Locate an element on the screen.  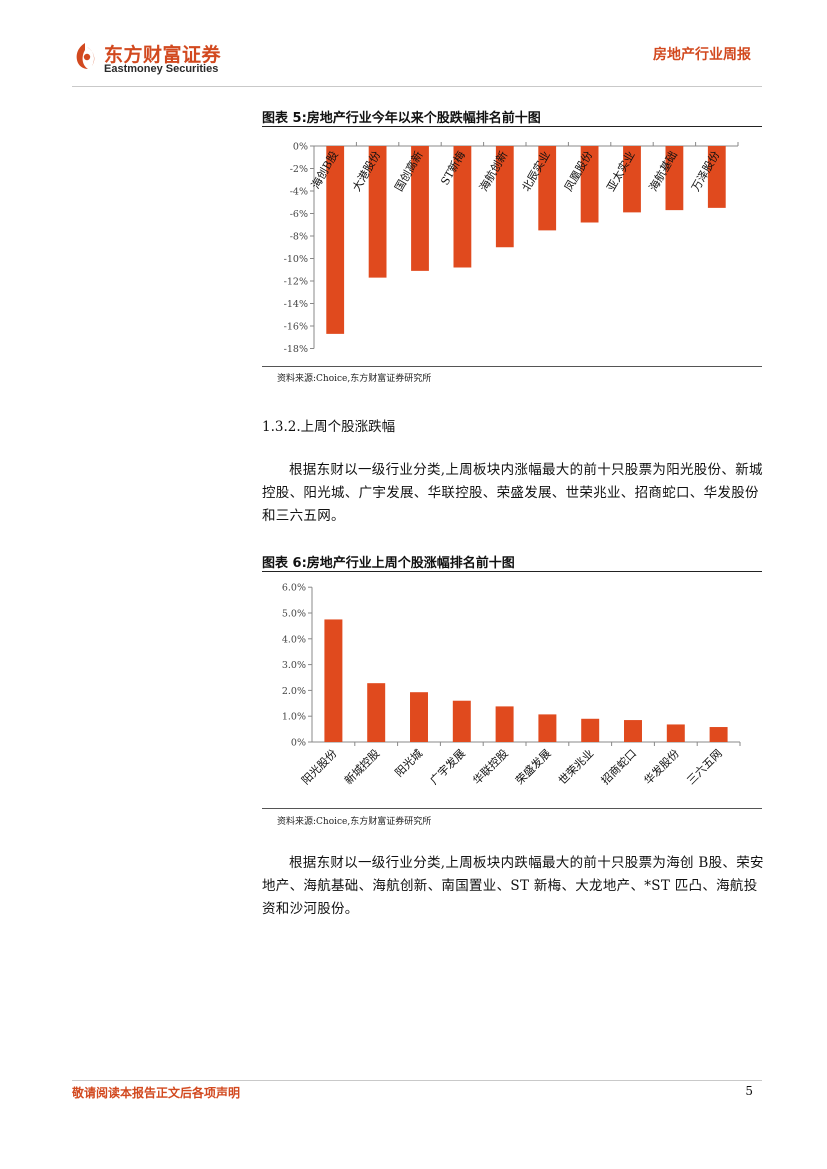
figure5-top-rule is located at coordinates (512, 126).